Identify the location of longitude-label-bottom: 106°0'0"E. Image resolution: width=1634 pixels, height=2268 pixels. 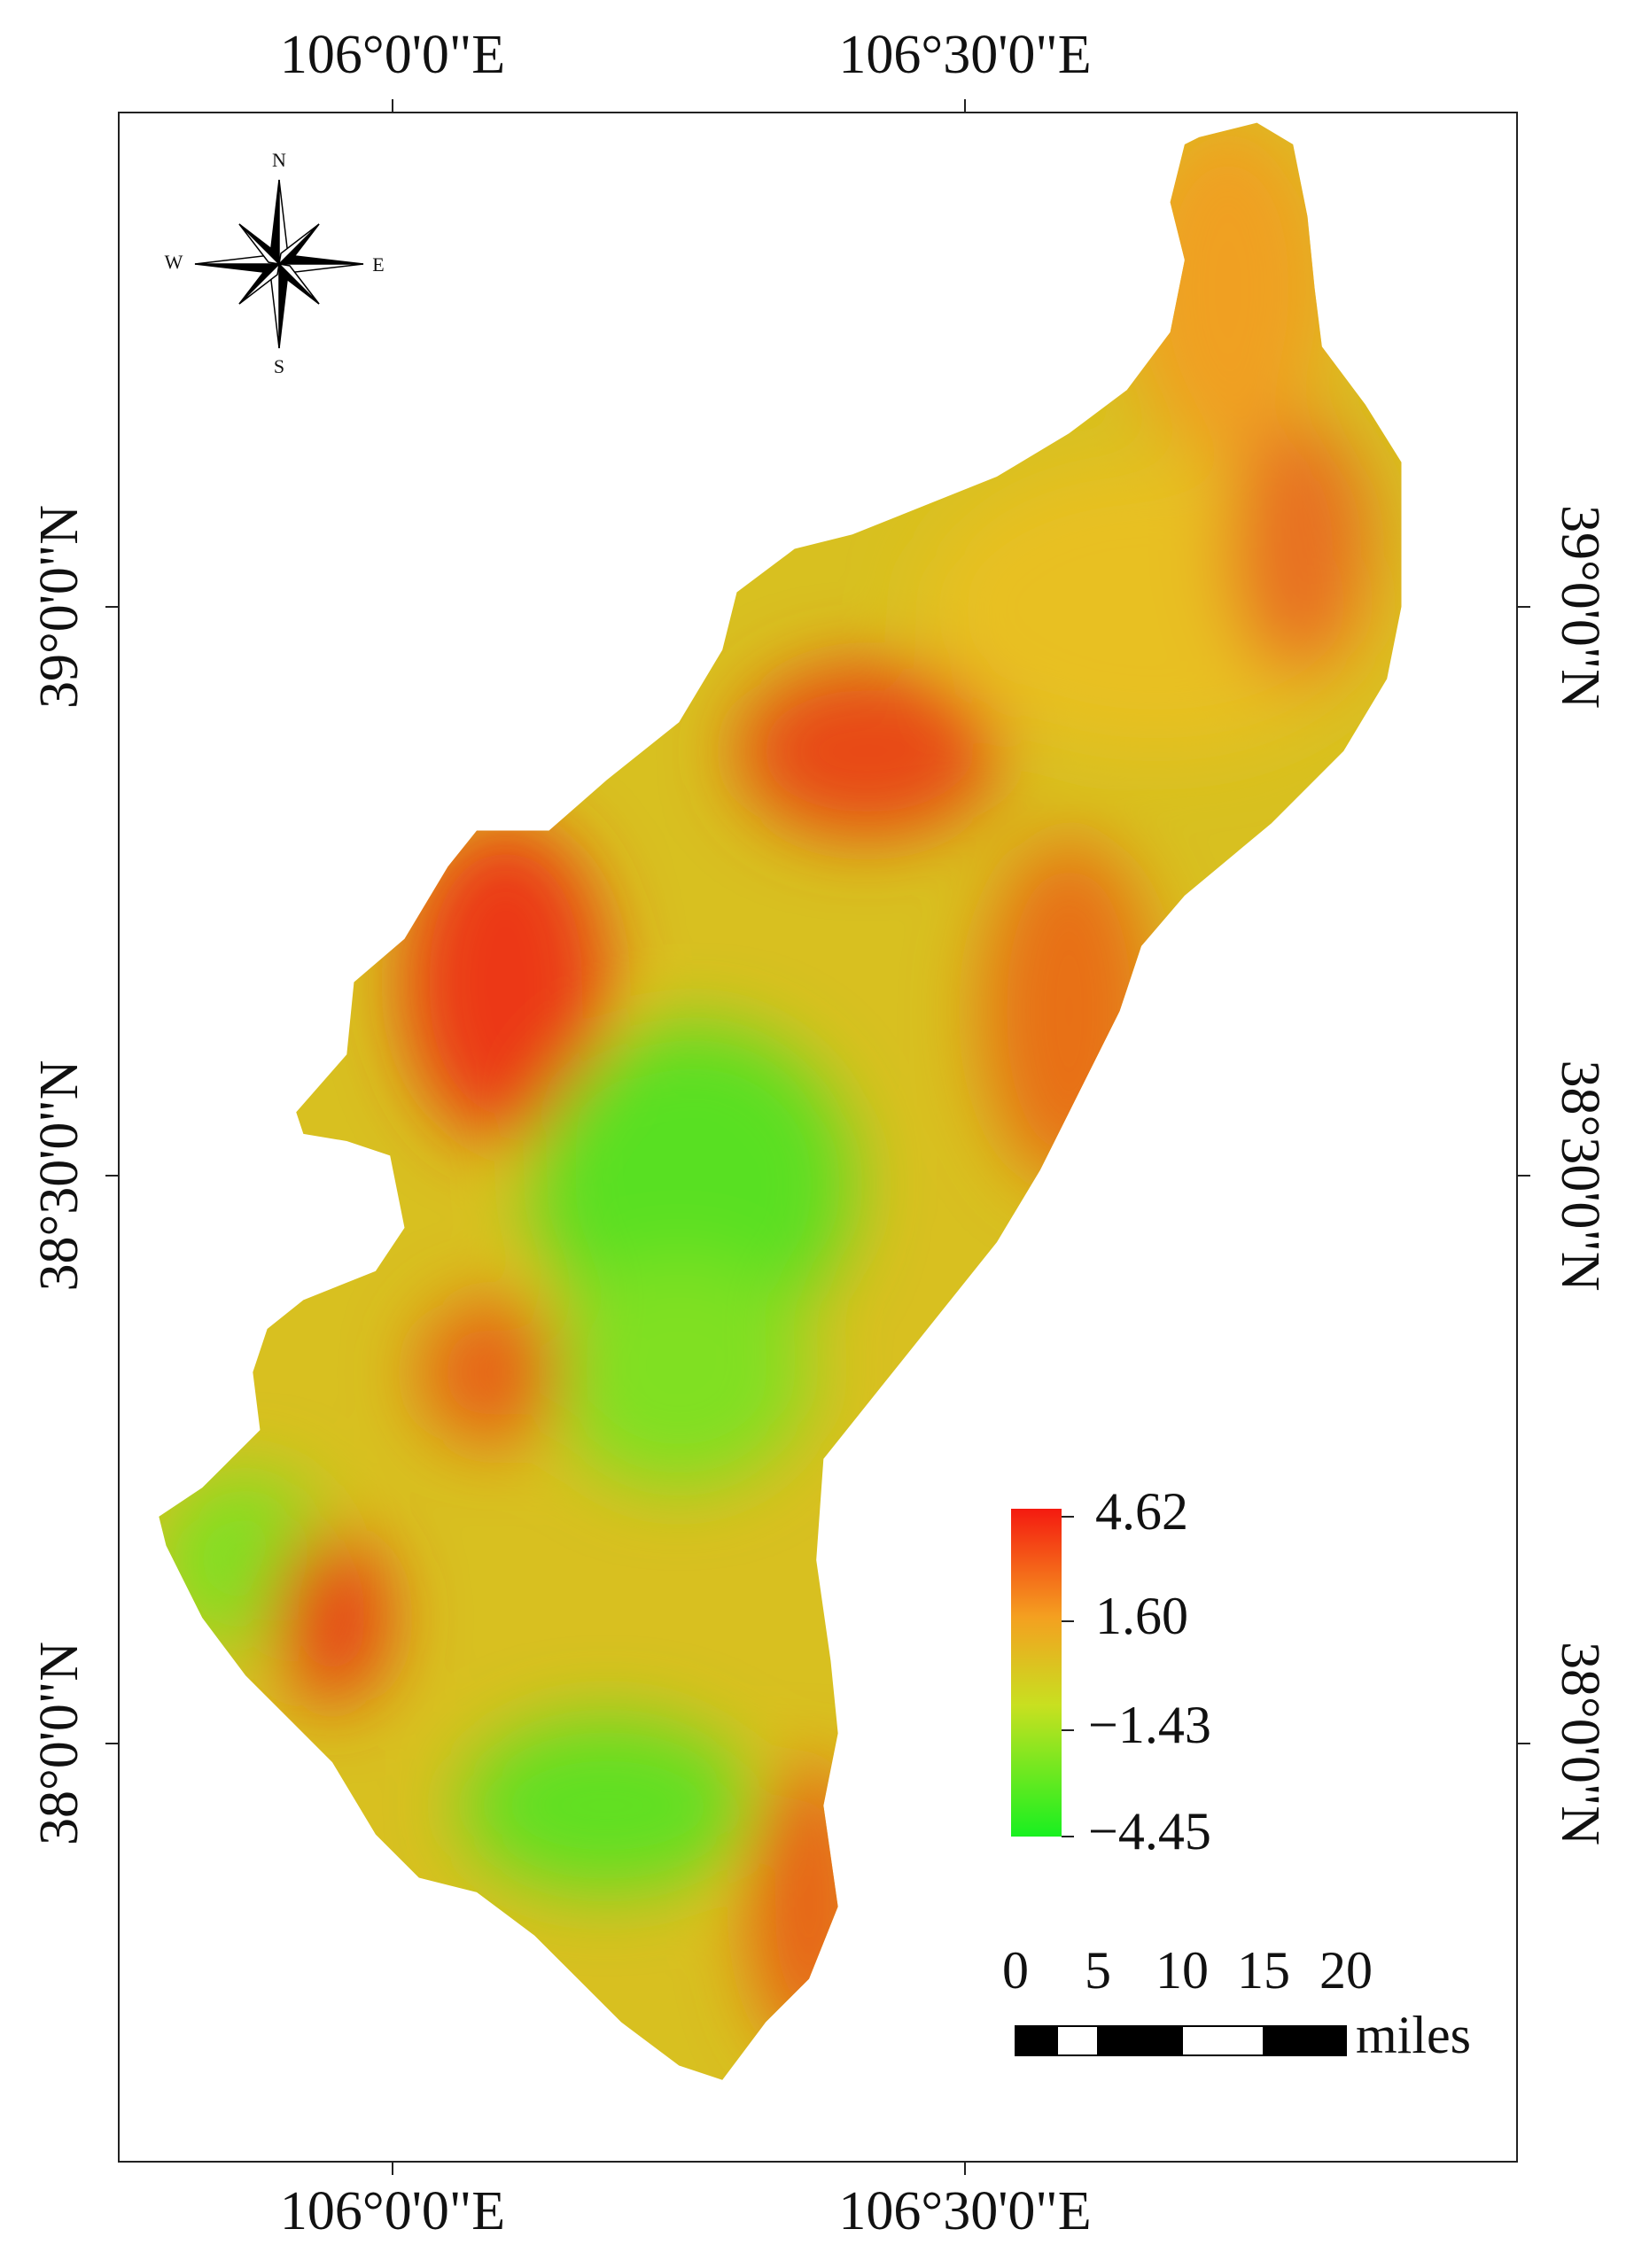
(392, 2211).